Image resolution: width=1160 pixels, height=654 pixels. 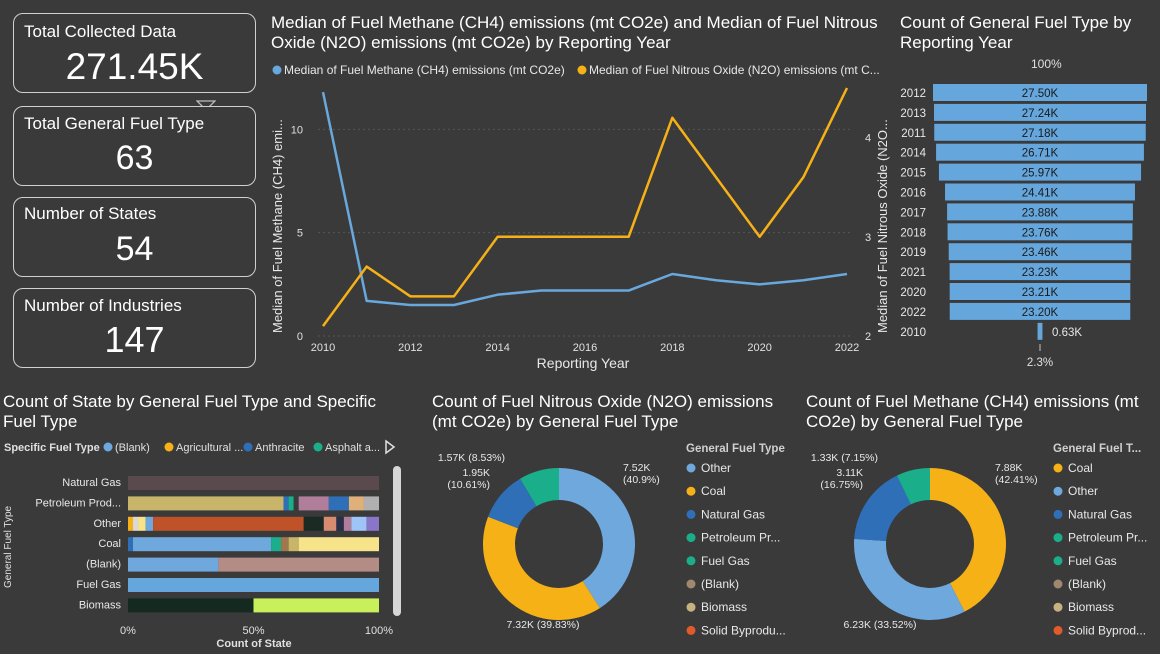 What do you see at coordinates (1083, 491) in the screenshot?
I see `legend-label: Other` at bounding box center [1083, 491].